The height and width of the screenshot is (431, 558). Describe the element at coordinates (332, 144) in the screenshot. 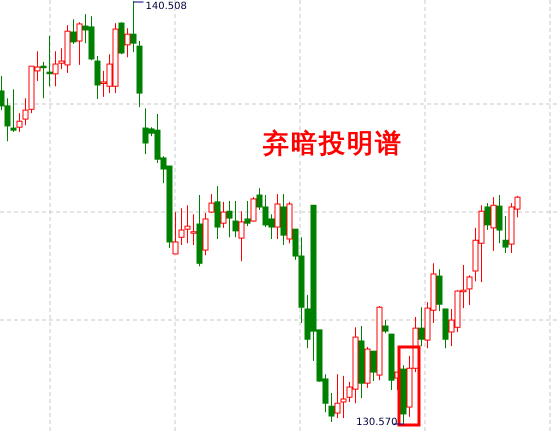

I see `text: 弃暗投明谱` at that location.